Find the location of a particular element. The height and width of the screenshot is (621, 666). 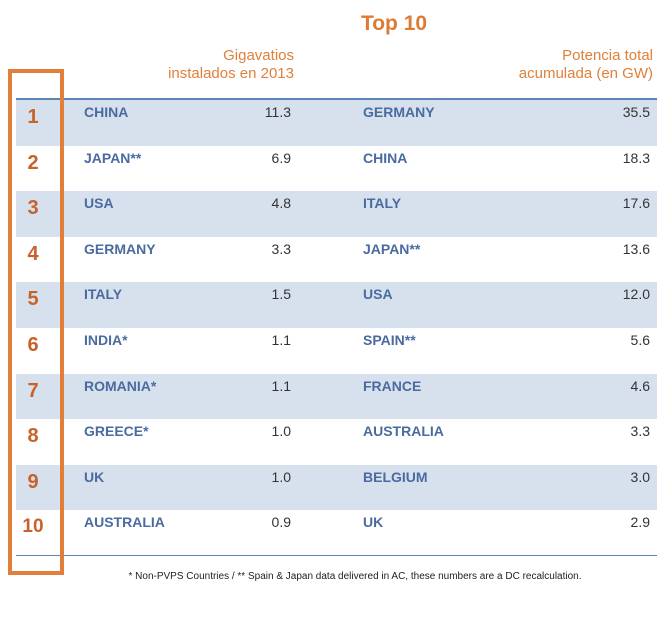

table-row: 4 GERMANY 3.3 JAPAN** 13.6 is located at coordinates (336, 260).